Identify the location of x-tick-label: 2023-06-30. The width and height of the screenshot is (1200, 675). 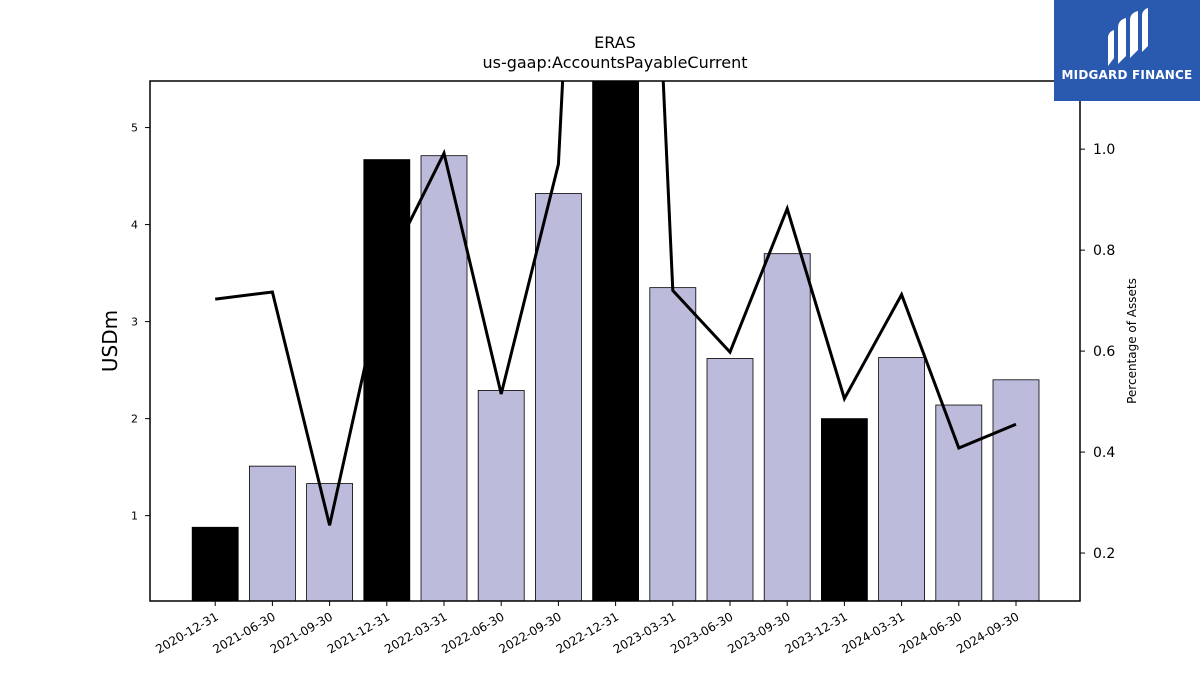
(701, 632).